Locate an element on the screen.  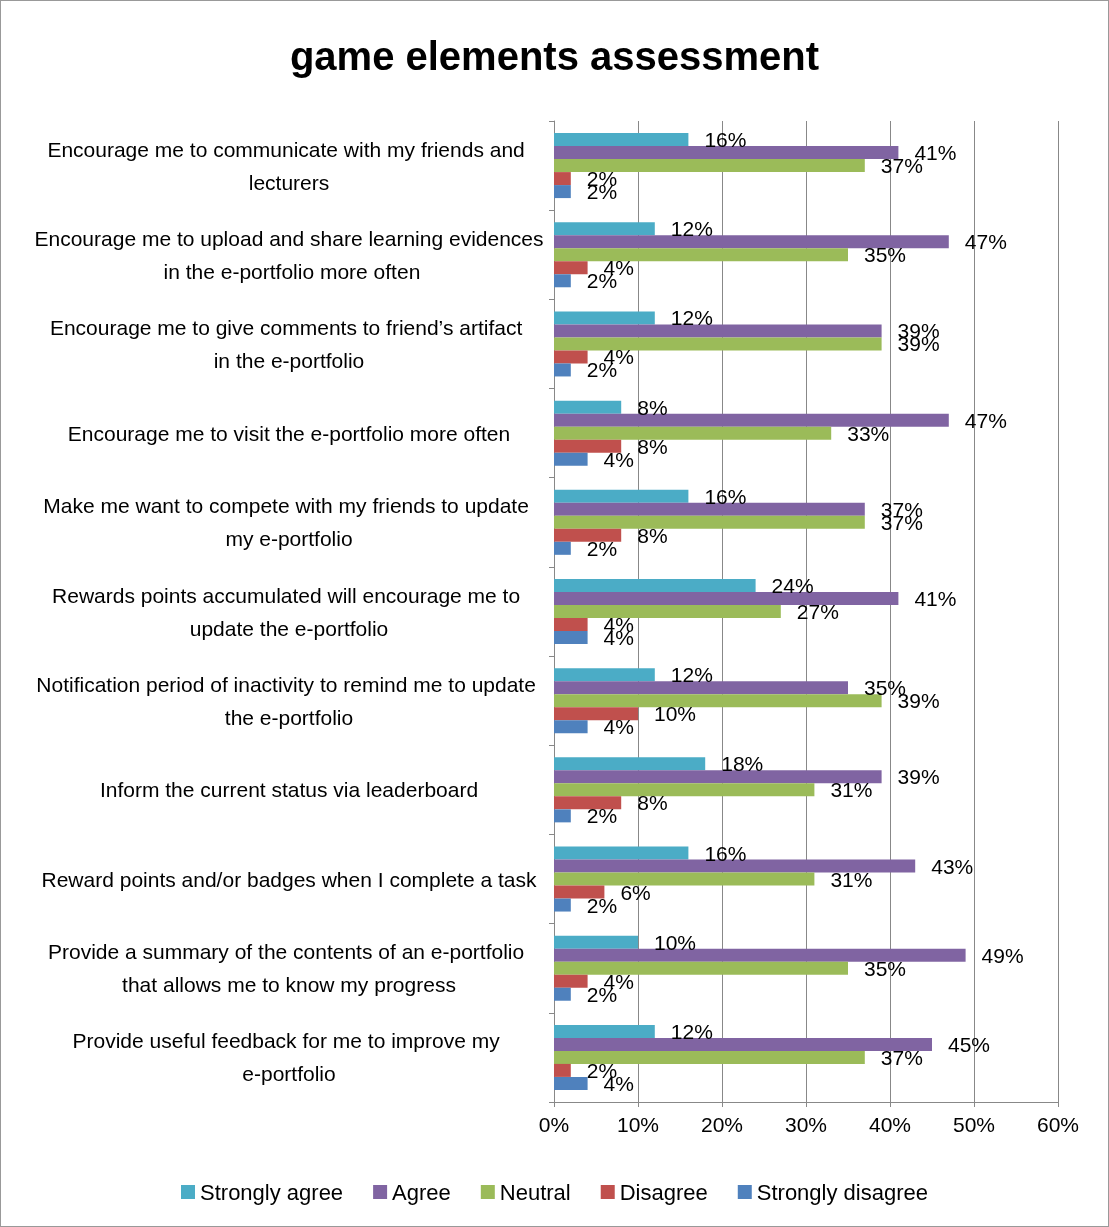
data-label: 27% is located at coordinates (817, 611).